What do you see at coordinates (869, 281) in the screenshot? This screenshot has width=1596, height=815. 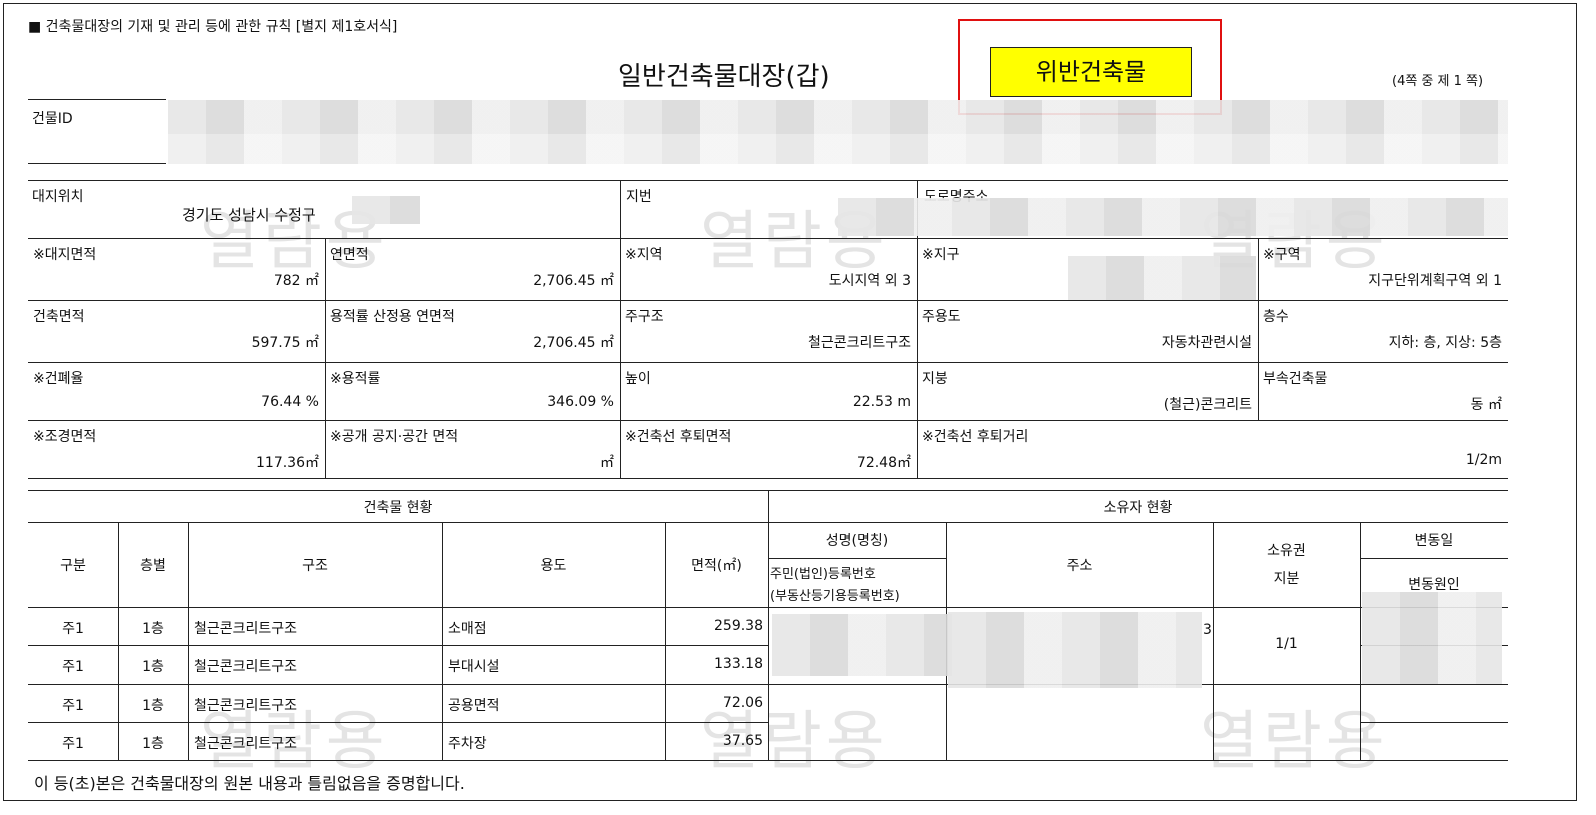 I see `zone-value: 도시지역 외 3` at bounding box center [869, 281].